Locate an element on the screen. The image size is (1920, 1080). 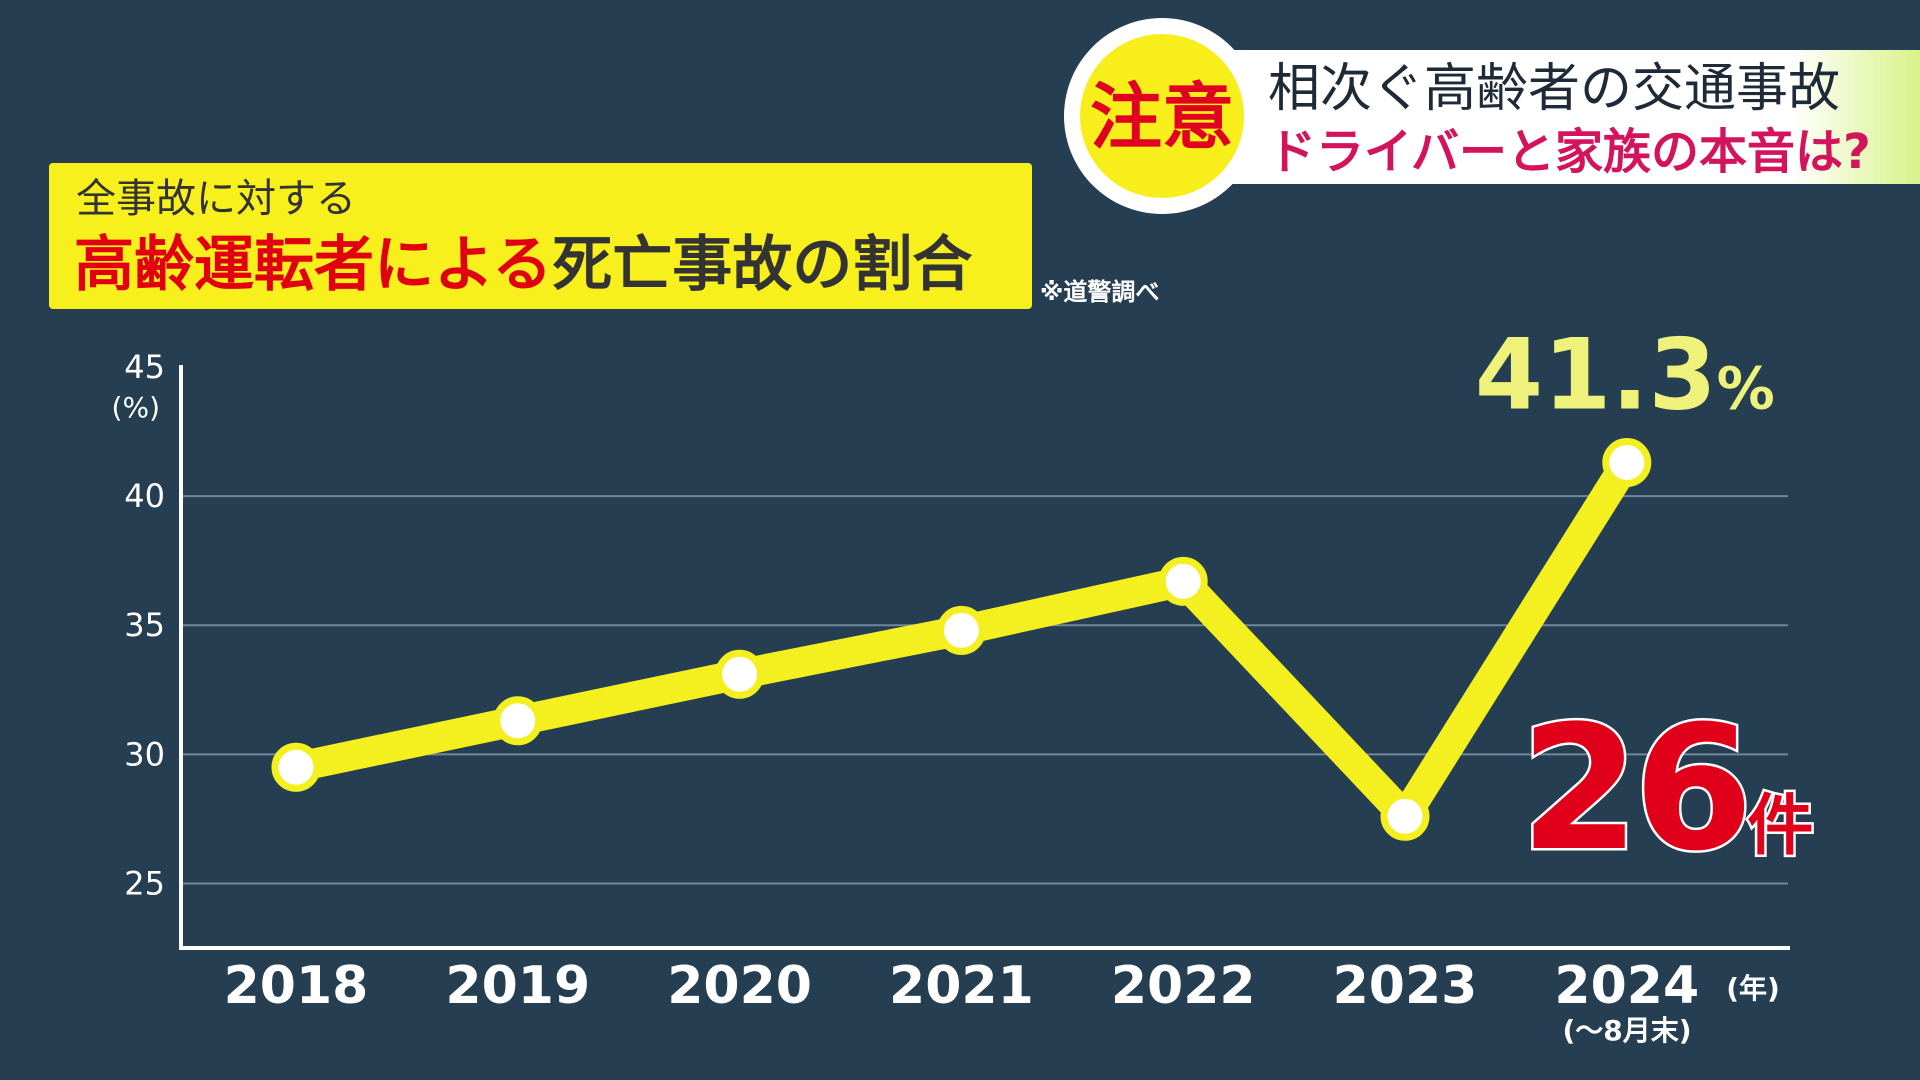
x-note: (～8月末) is located at coordinates (1626, 1030).